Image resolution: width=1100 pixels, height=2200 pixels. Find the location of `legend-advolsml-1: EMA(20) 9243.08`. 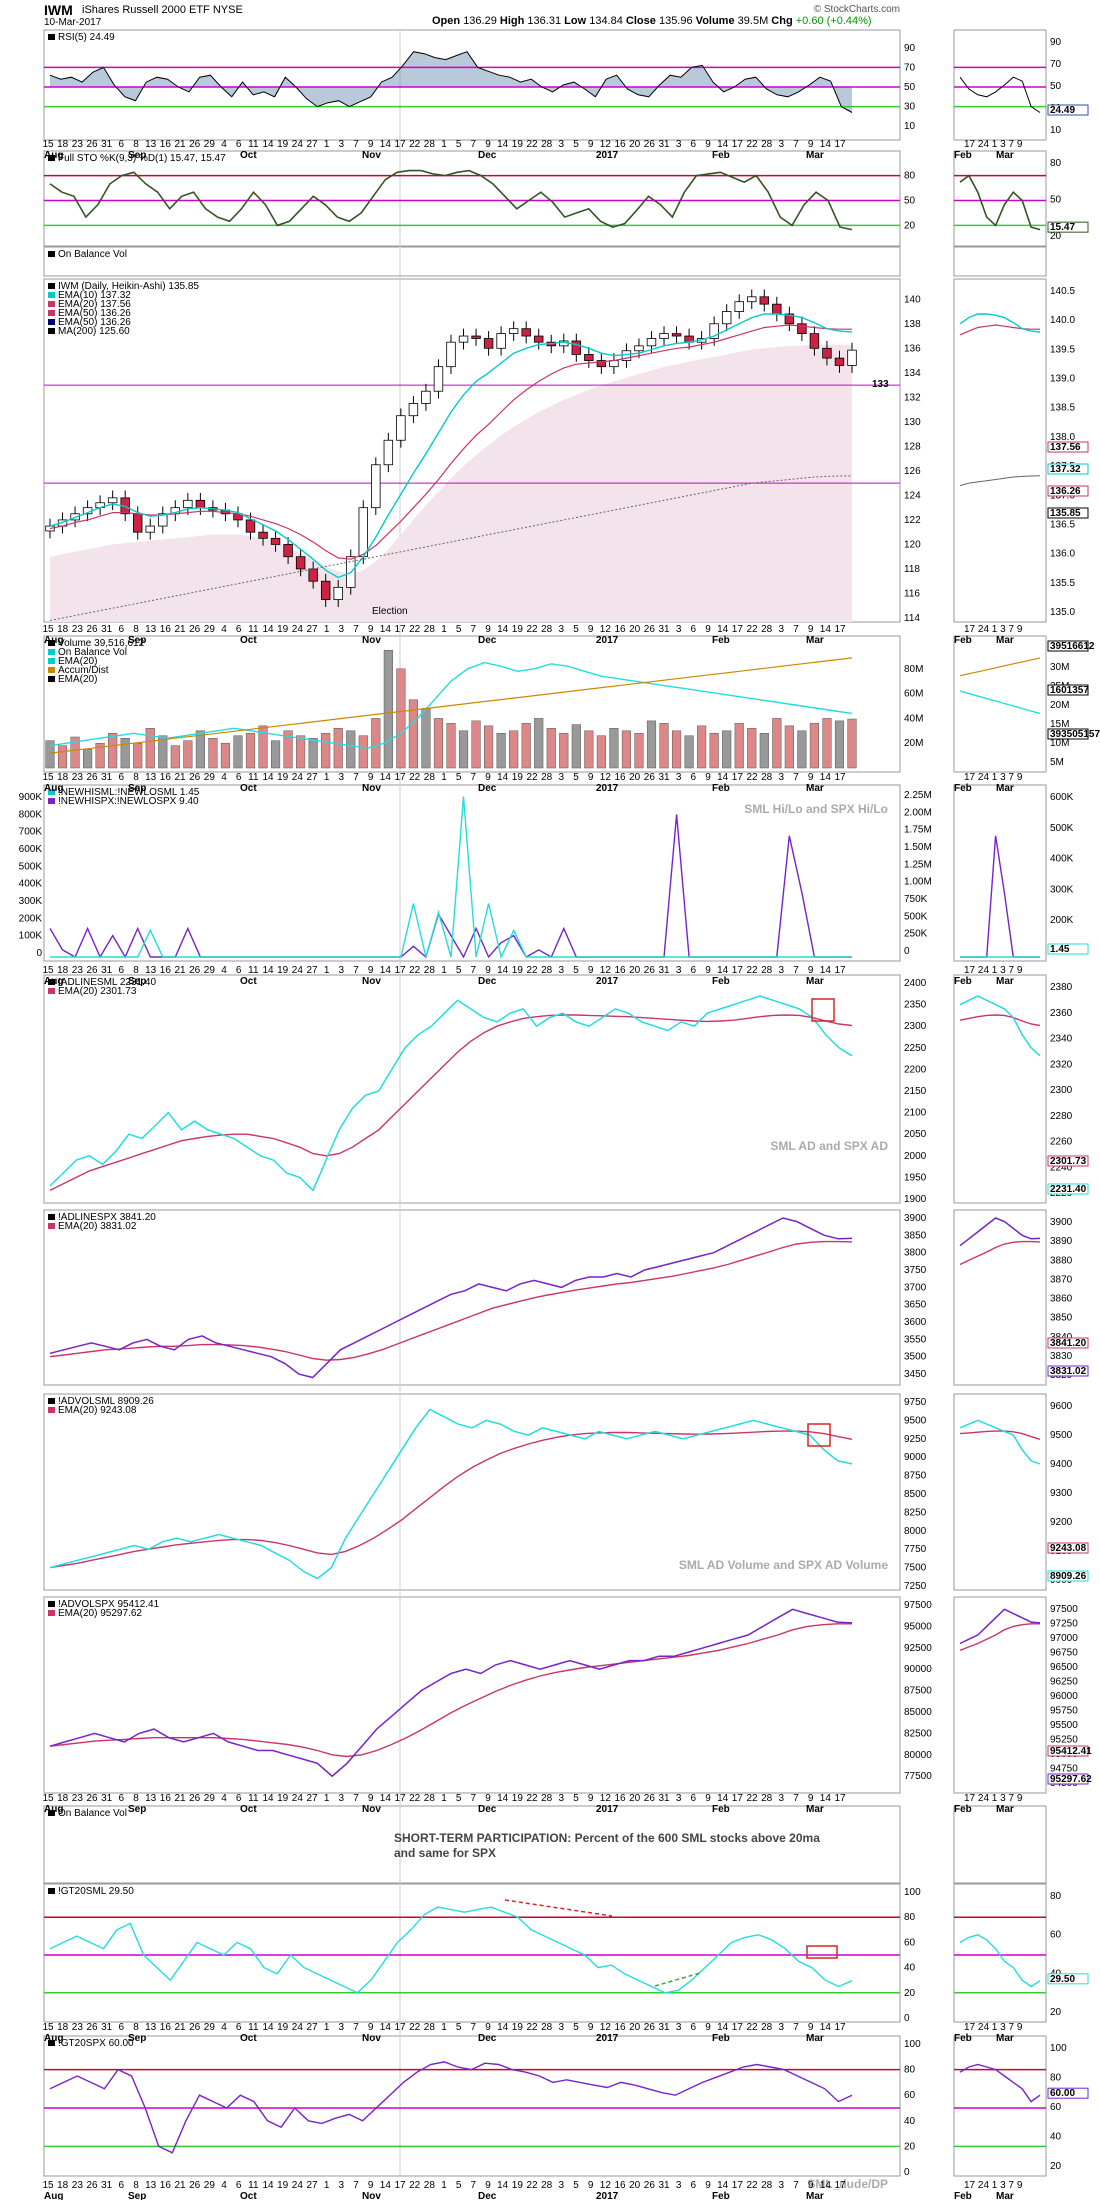

legend-advolsml-1: EMA(20) 9243.08 is located at coordinates (97, 1410).